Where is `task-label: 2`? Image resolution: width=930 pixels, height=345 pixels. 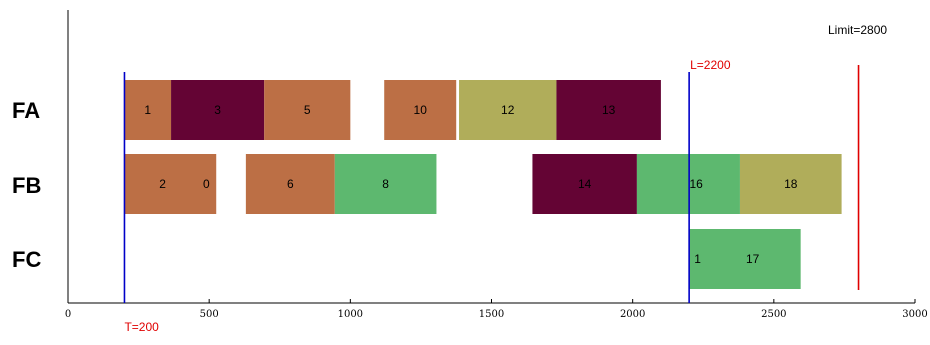 task-label: 2 is located at coordinates (162, 184).